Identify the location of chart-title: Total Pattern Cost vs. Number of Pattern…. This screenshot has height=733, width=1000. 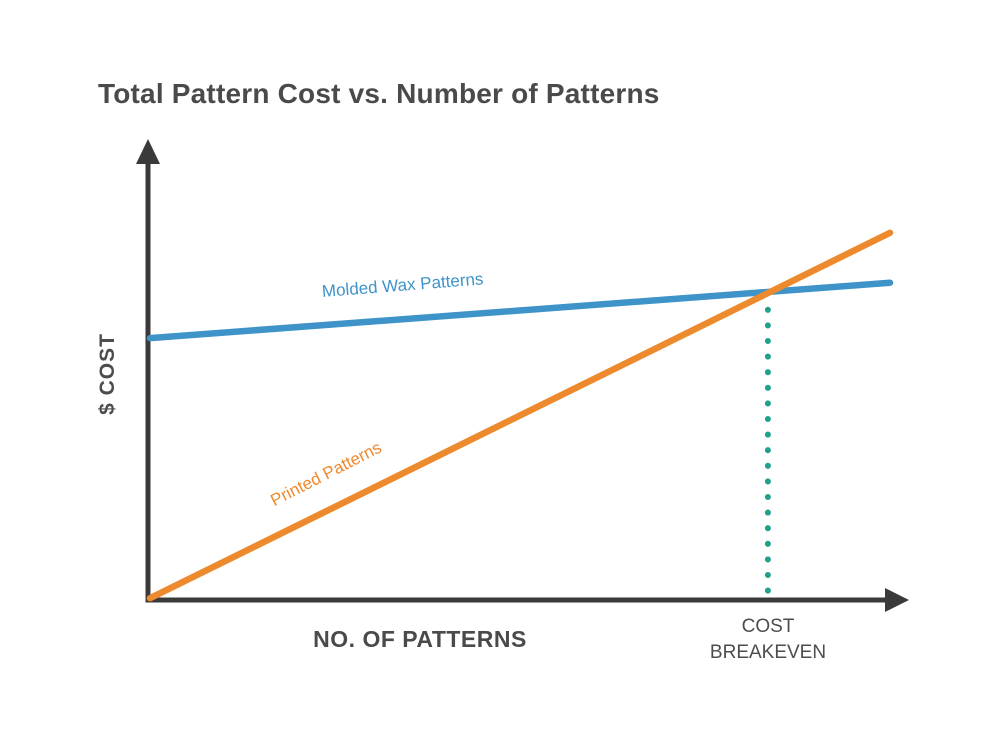
(379, 93).